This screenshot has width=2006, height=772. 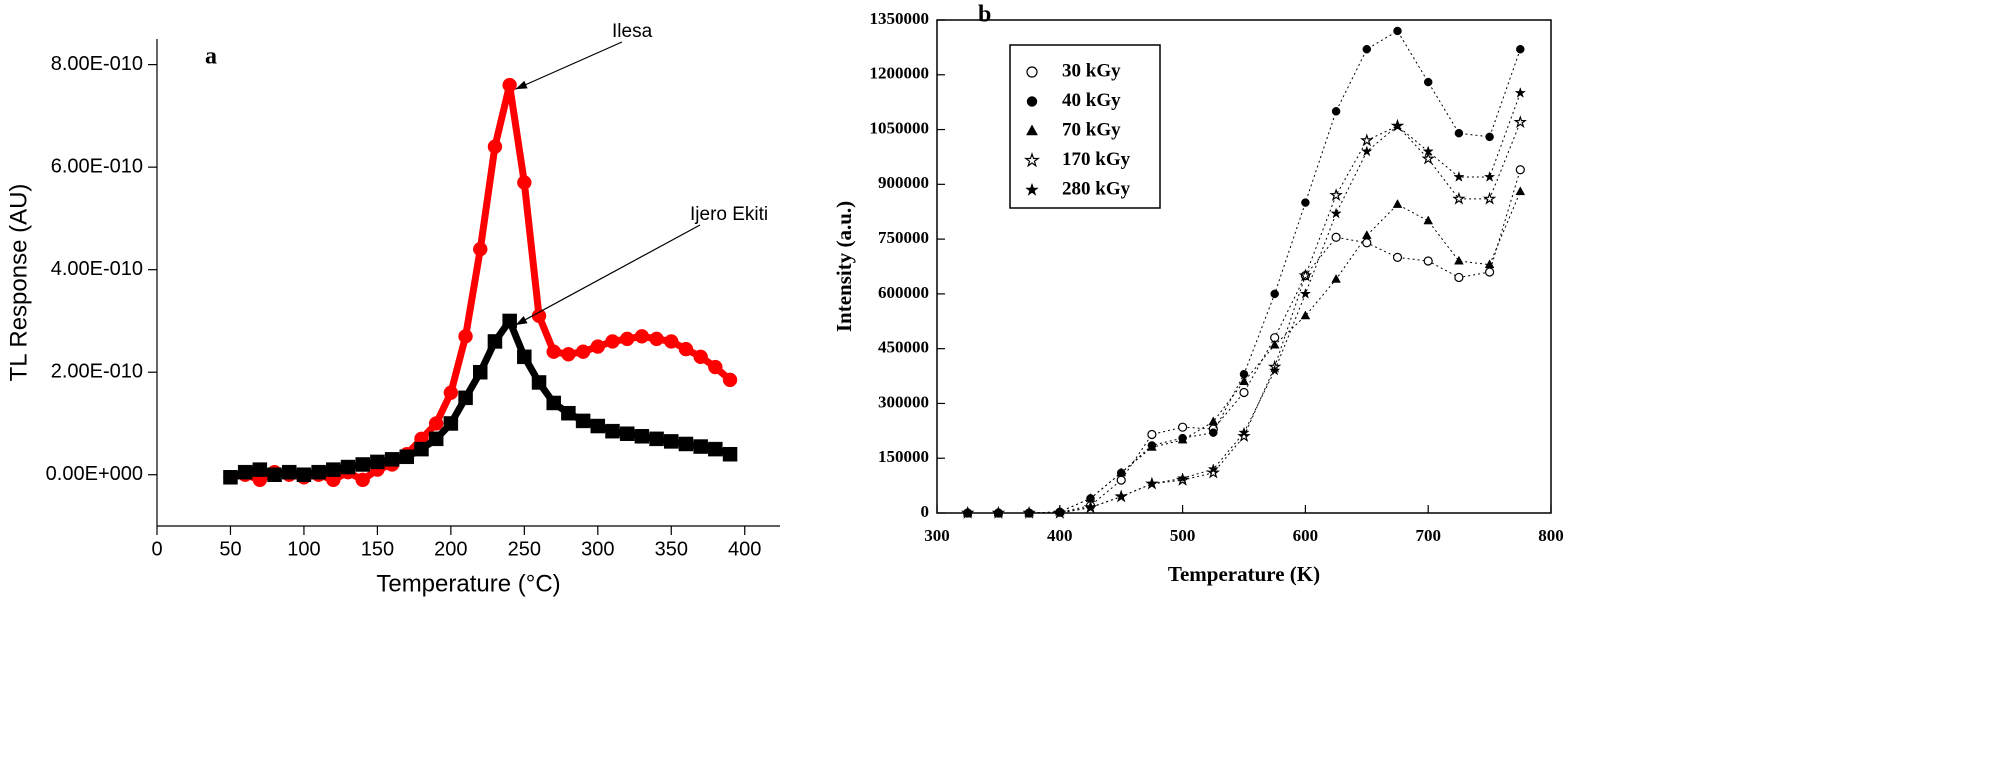 What do you see at coordinates (468, 583) in the screenshot?
I see `x-axis-title: Temperature (°C)` at bounding box center [468, 583].